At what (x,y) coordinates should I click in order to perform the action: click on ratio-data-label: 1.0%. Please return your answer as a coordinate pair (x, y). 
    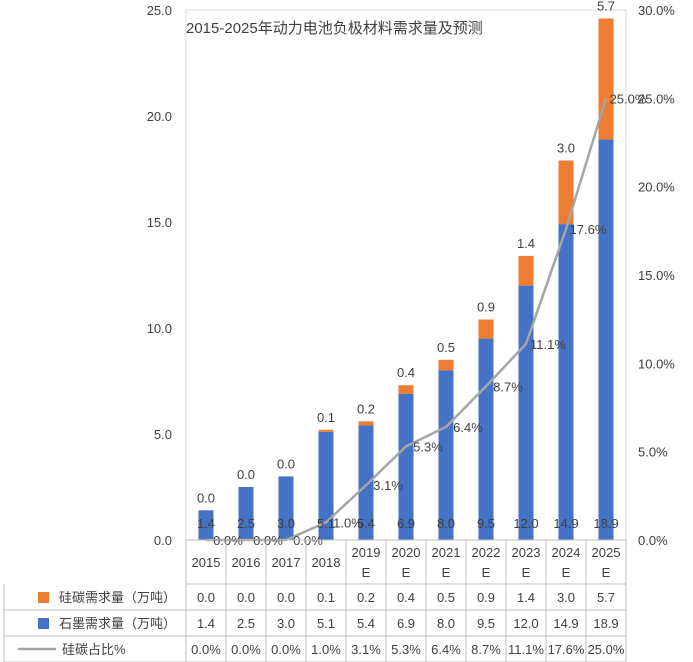
    Looking at the image, I should click on (348, 522).